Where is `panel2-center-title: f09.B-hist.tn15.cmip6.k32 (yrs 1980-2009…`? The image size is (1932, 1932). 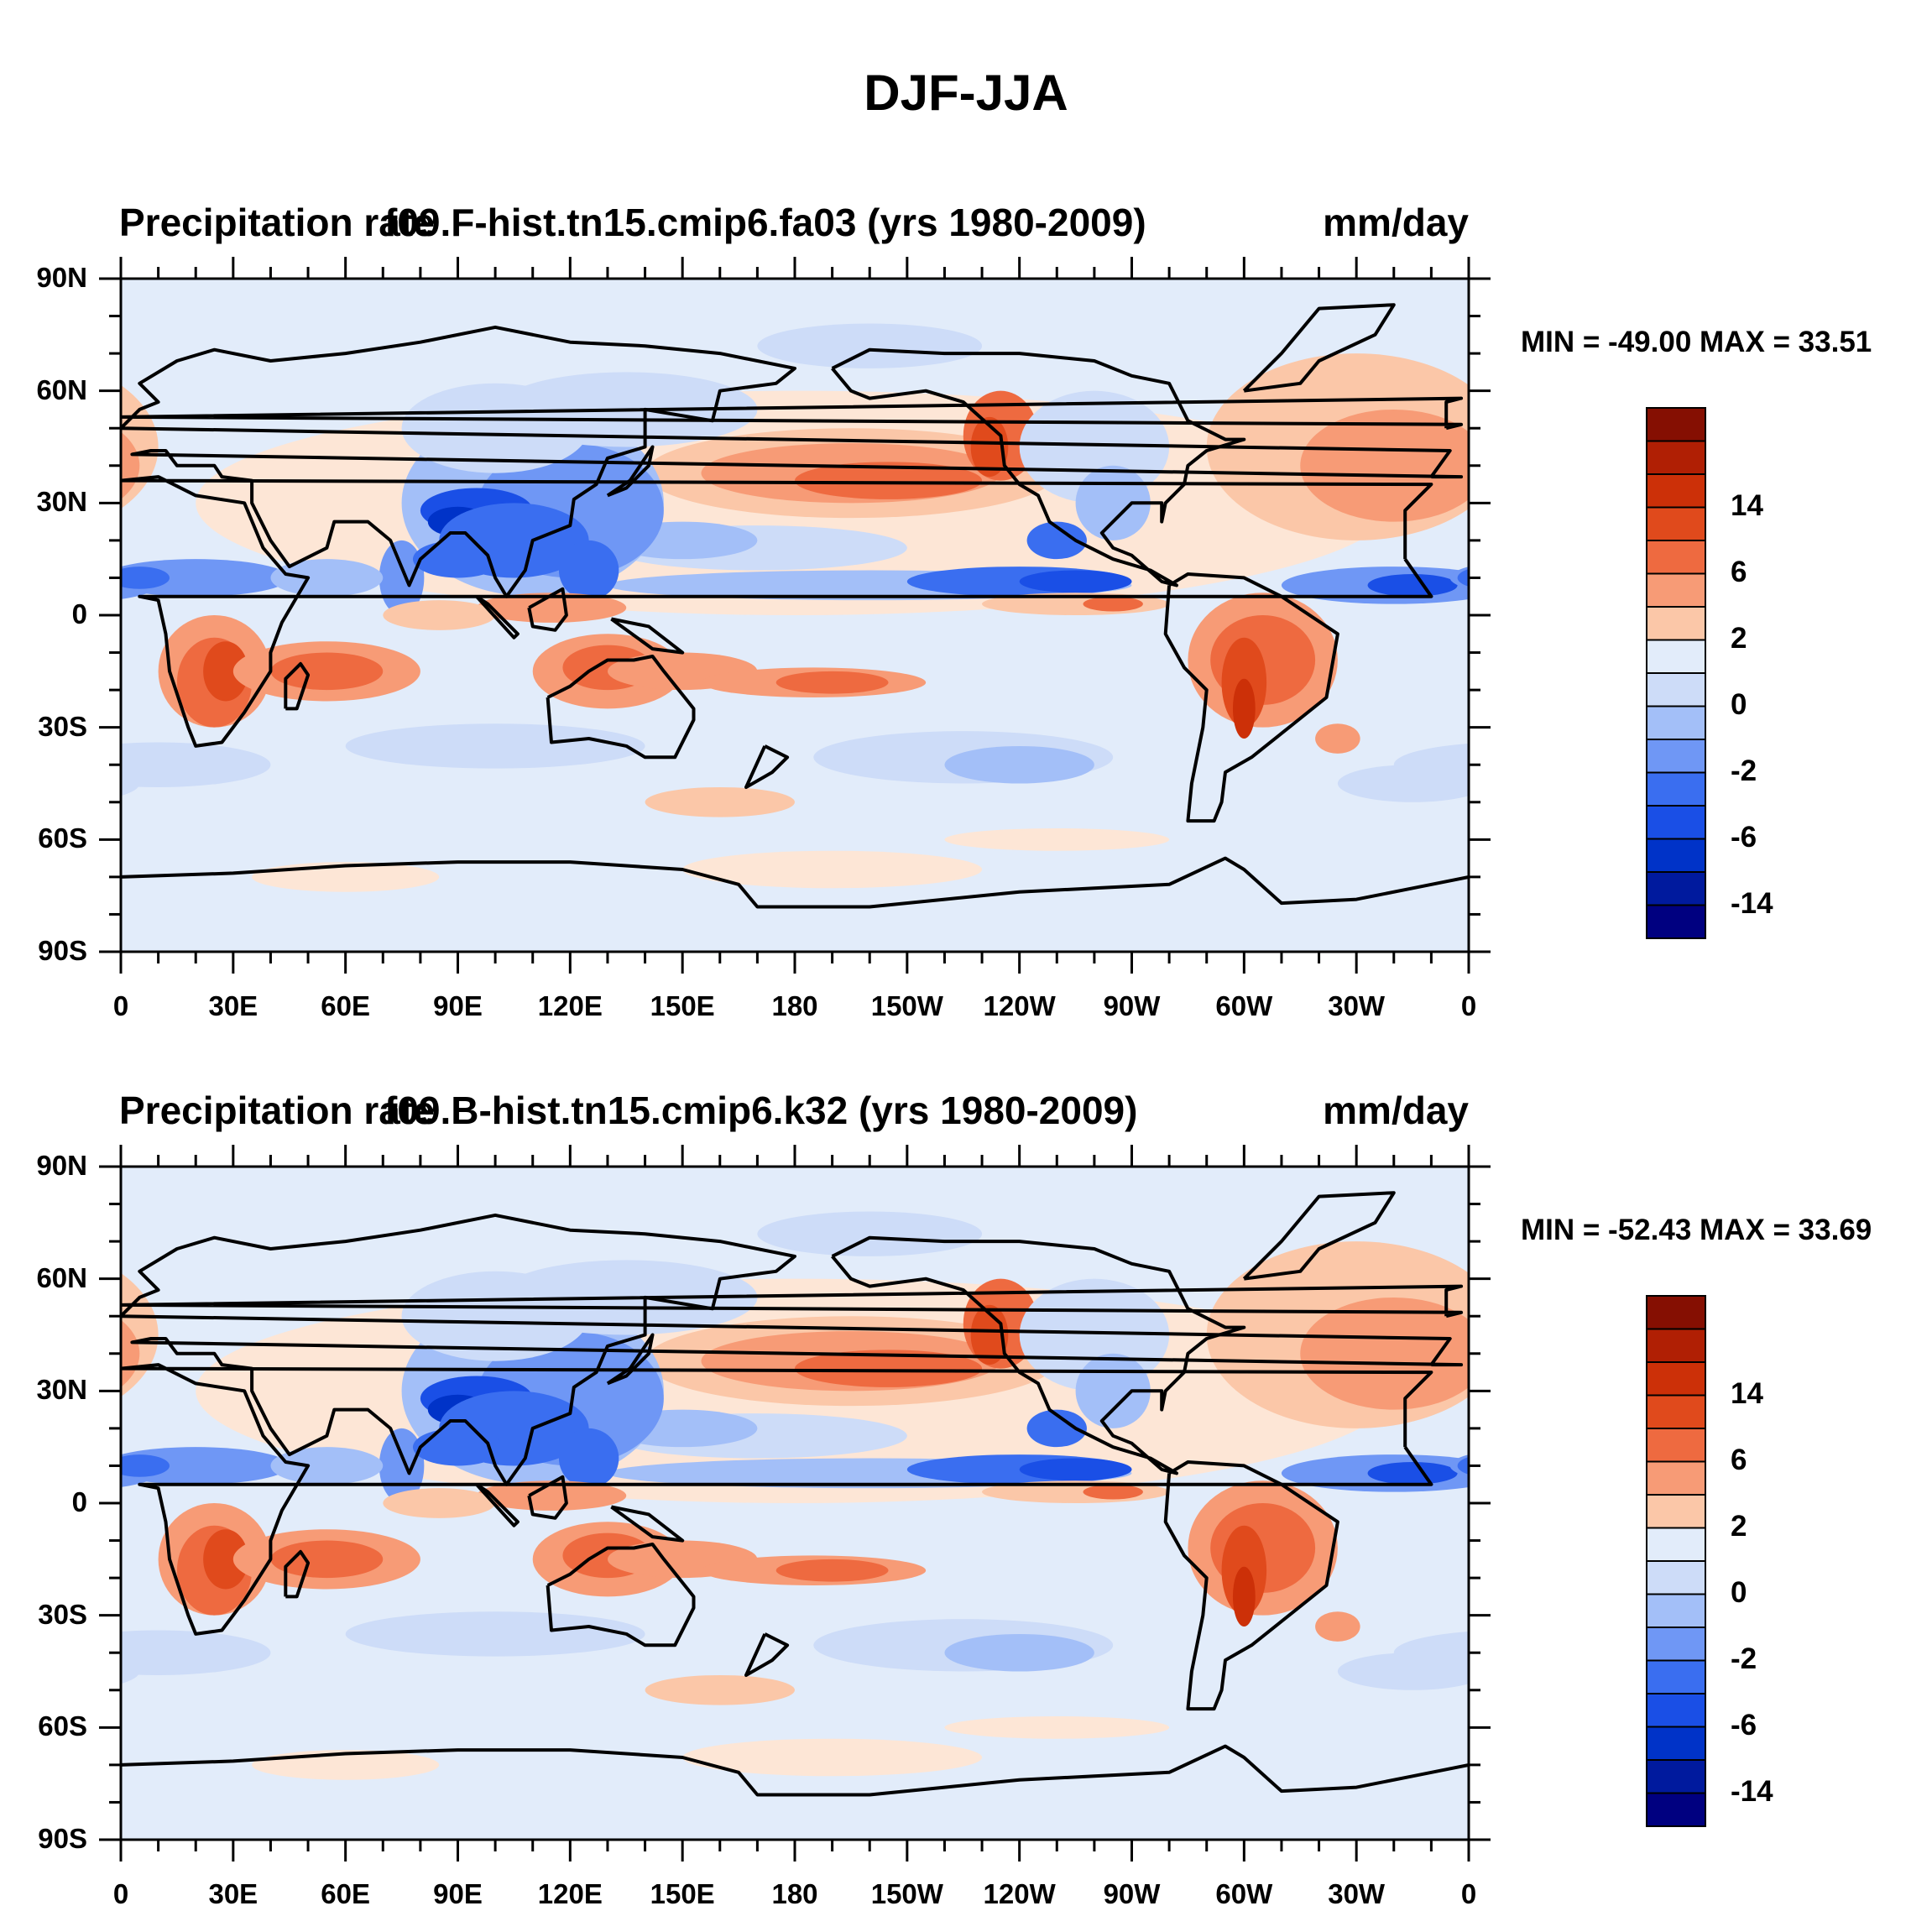 panel2-center-title: f09.B-hist.tn15.cmip6.k32 (yrs 1980-2009… is located at coordinates (761, 1110).